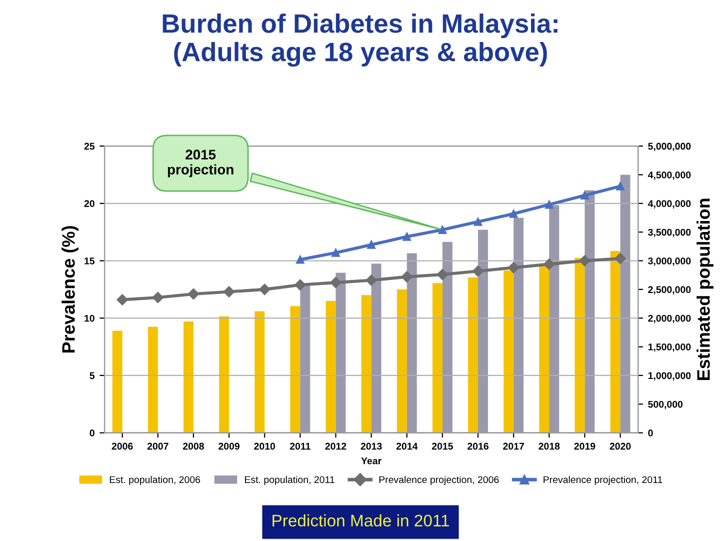 Image resolution: width=721 pixels, height=541 pixels. I want to click on y2-tick-label: 2,500,000, so click(669, 290).